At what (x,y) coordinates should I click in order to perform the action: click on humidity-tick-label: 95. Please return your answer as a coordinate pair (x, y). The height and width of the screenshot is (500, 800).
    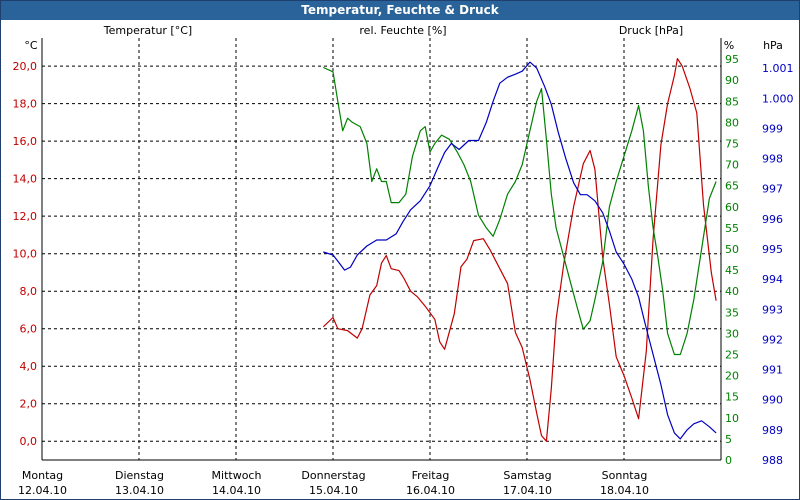
    Looking at the image, I should click on (732, 59).